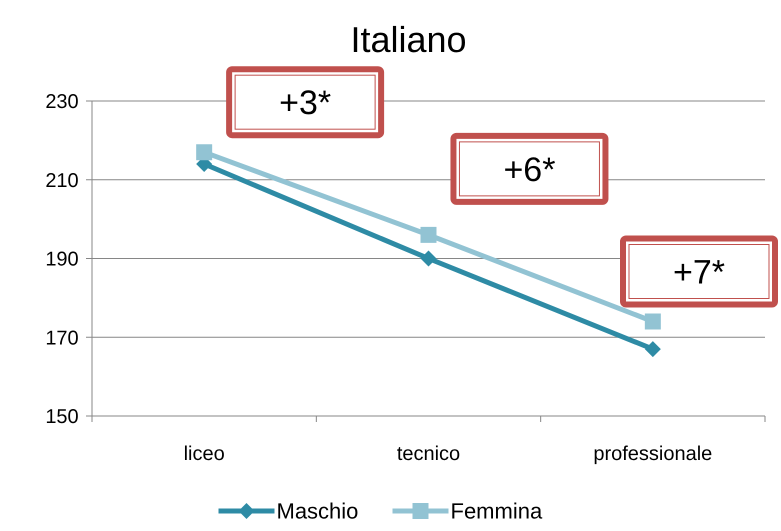 The width and height of the screenshot is (781, 531). What do you see at coordinates (317, 511) in the screenshot?
I see `legend-label: Maschio` at bounding box center [317, 511].